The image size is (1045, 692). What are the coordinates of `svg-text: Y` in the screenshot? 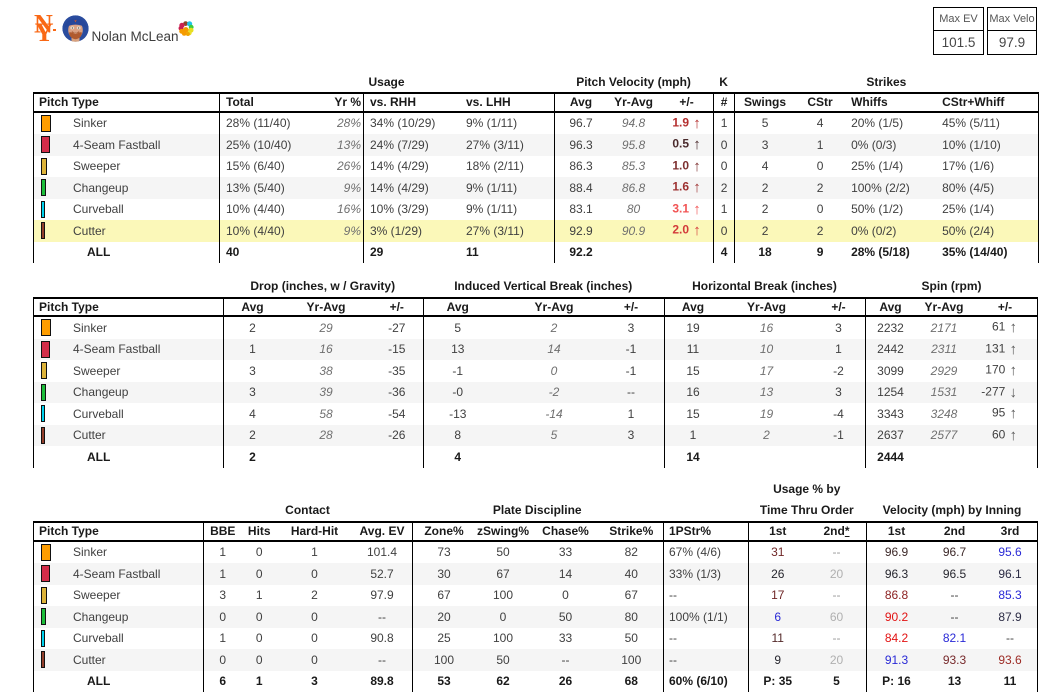 It's located at (44, 30).